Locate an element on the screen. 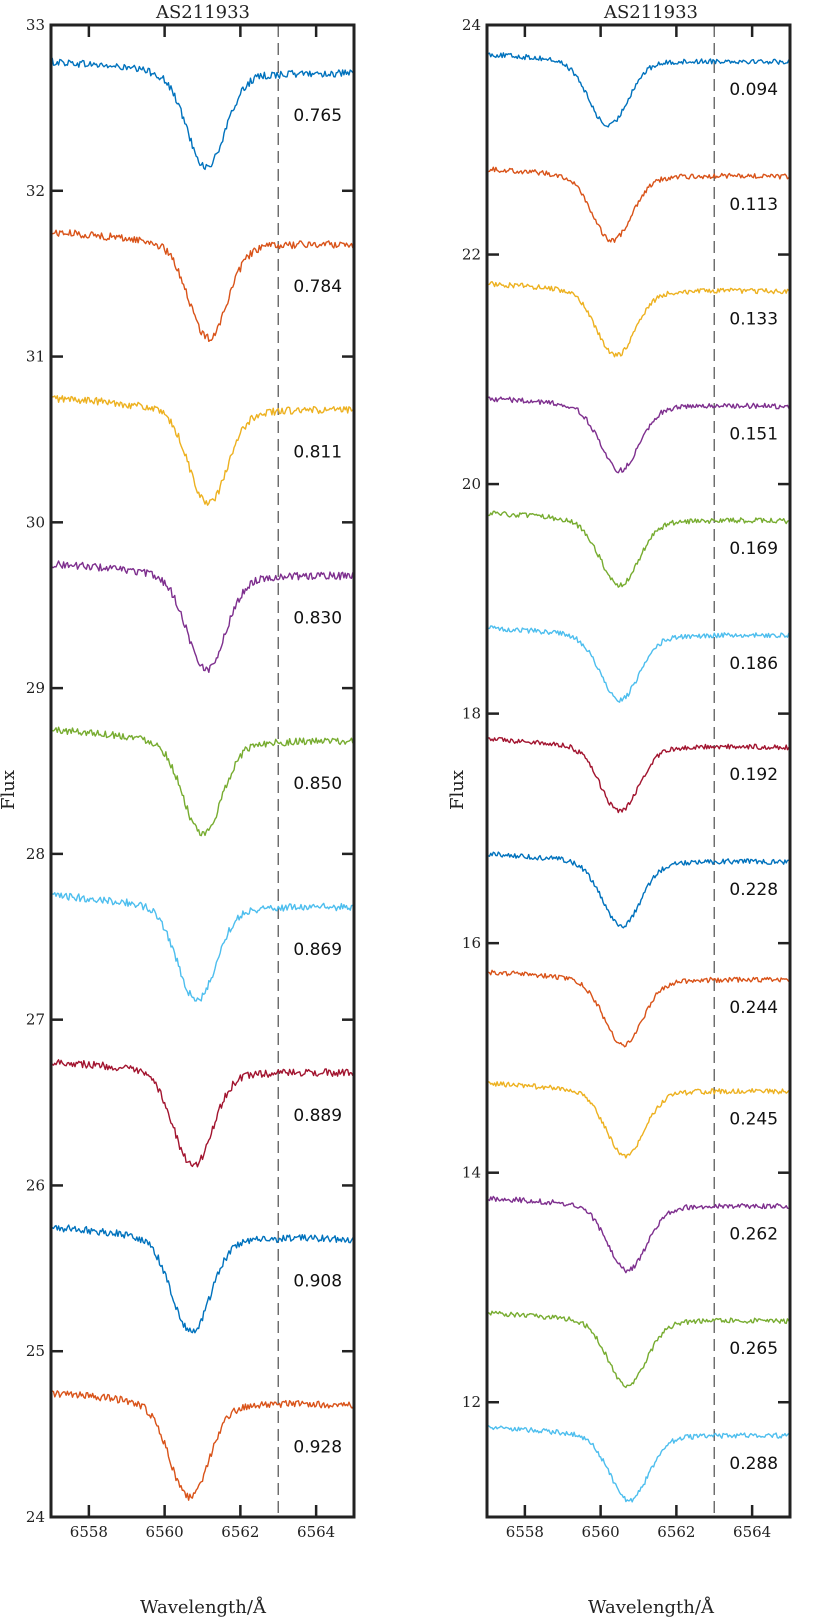 Image resolution: width=817 pixels, height=1620 pixels. left-ylabel: Flux is located at coordinates (9, 790).